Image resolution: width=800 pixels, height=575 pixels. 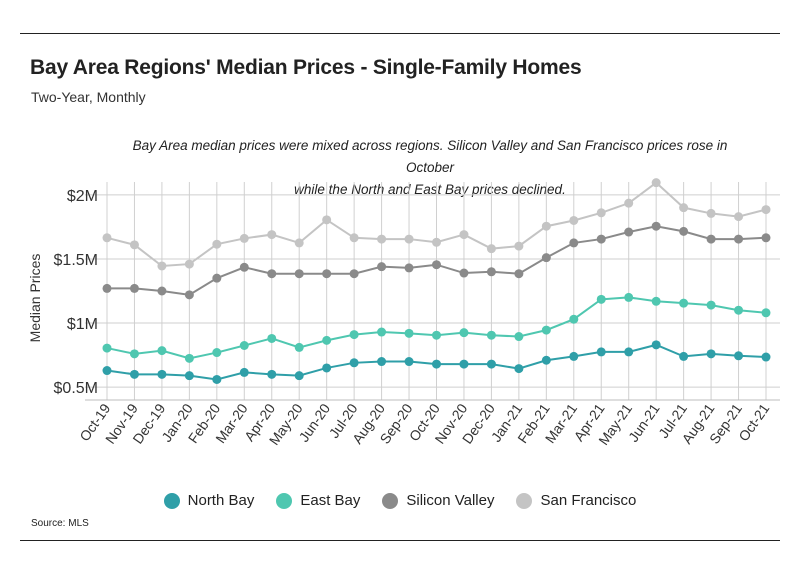 I want to click on legend-label: North Bay, so click(x=221, y=500).